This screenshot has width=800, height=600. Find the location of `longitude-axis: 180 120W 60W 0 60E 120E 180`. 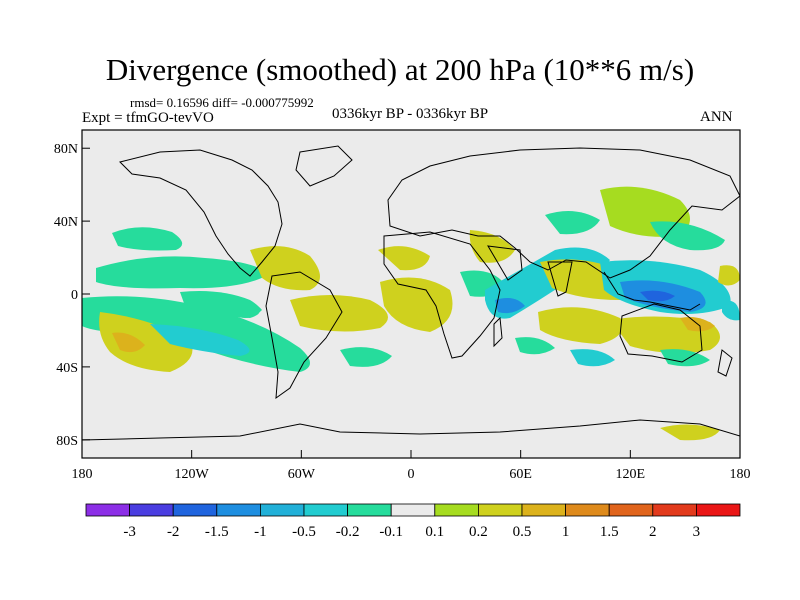

longitude-axis: 180 120W 60W 0 60E 120E 180 is located at coordinates (411, 466).